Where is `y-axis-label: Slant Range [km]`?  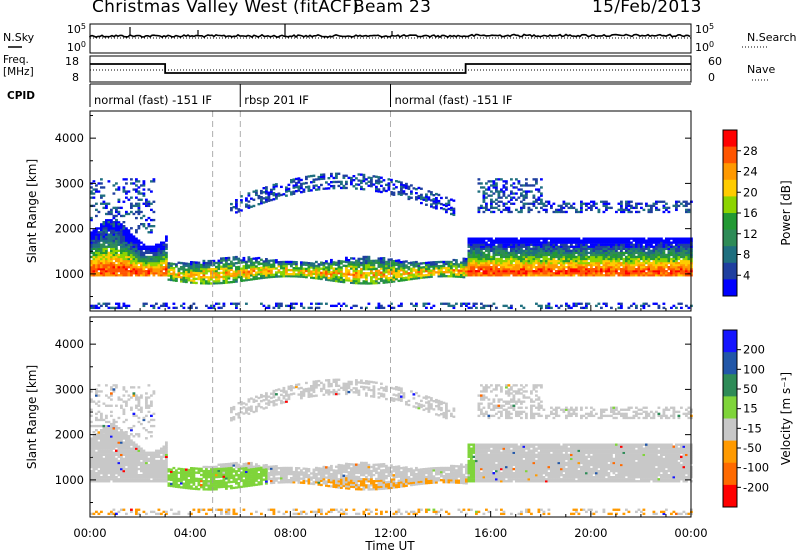 y-axis-label: Slant Range [km] is located at coordinates (32, 211).